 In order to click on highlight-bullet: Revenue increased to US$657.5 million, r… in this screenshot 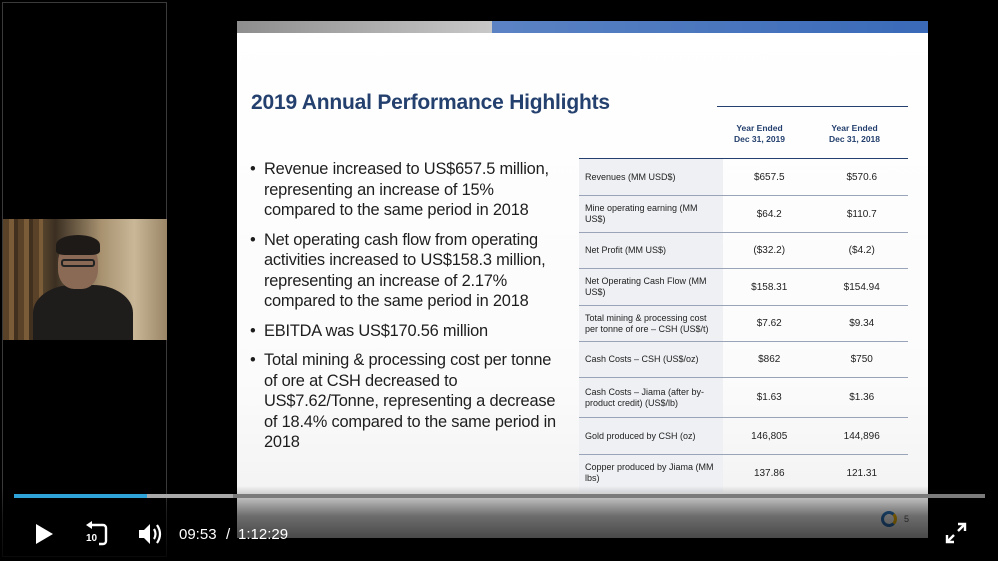, I will do `click(405, 190)`.